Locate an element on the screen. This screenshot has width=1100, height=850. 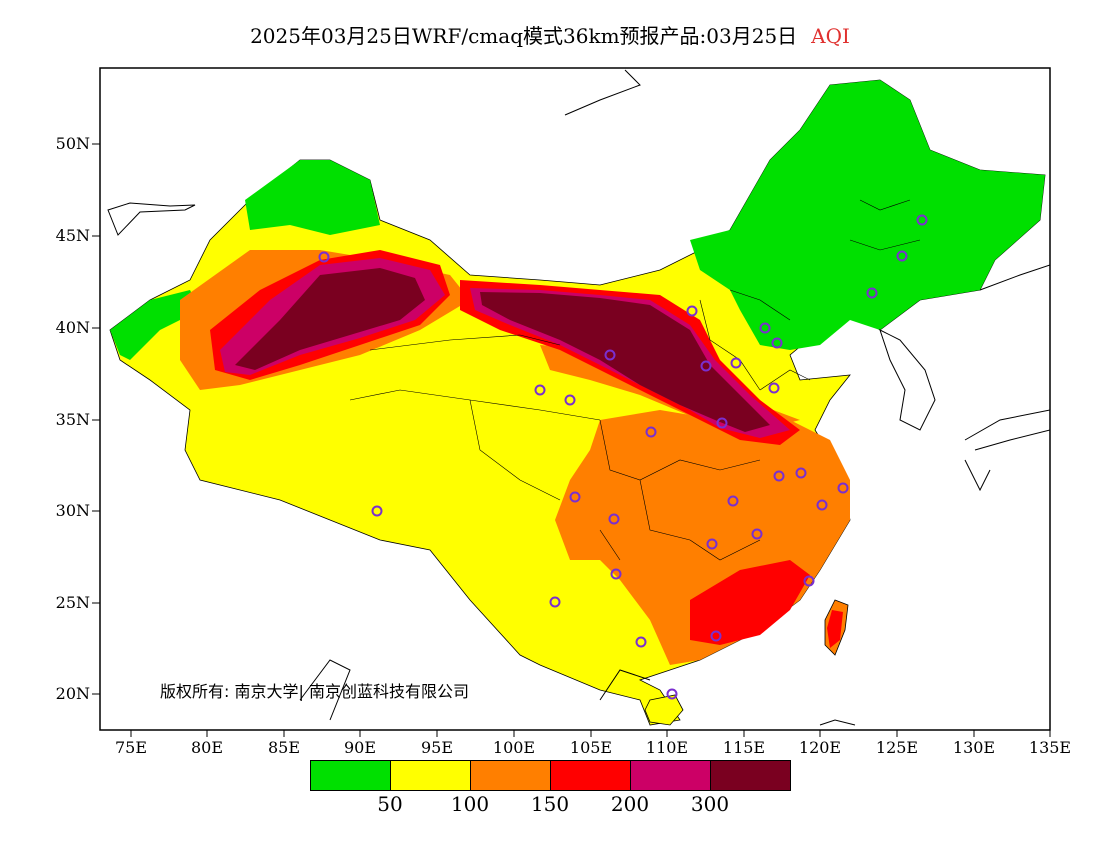
legend-label: 200 is located at coordinates (630, 804).